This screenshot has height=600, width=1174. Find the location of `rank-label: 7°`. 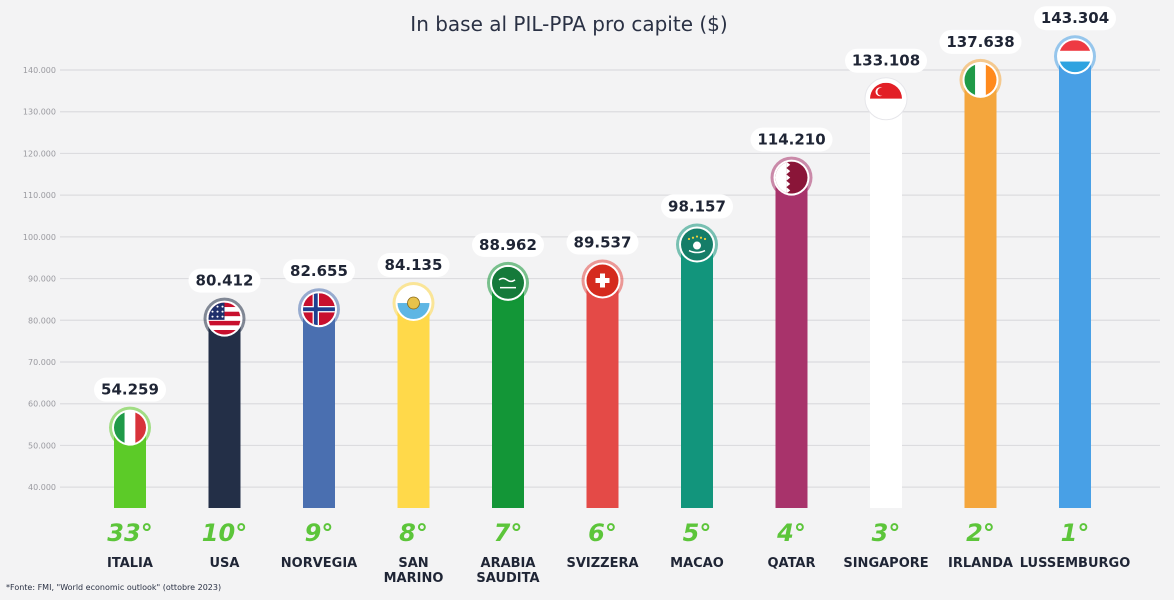

rank-label: 7° is located at coordinates (508, 533).